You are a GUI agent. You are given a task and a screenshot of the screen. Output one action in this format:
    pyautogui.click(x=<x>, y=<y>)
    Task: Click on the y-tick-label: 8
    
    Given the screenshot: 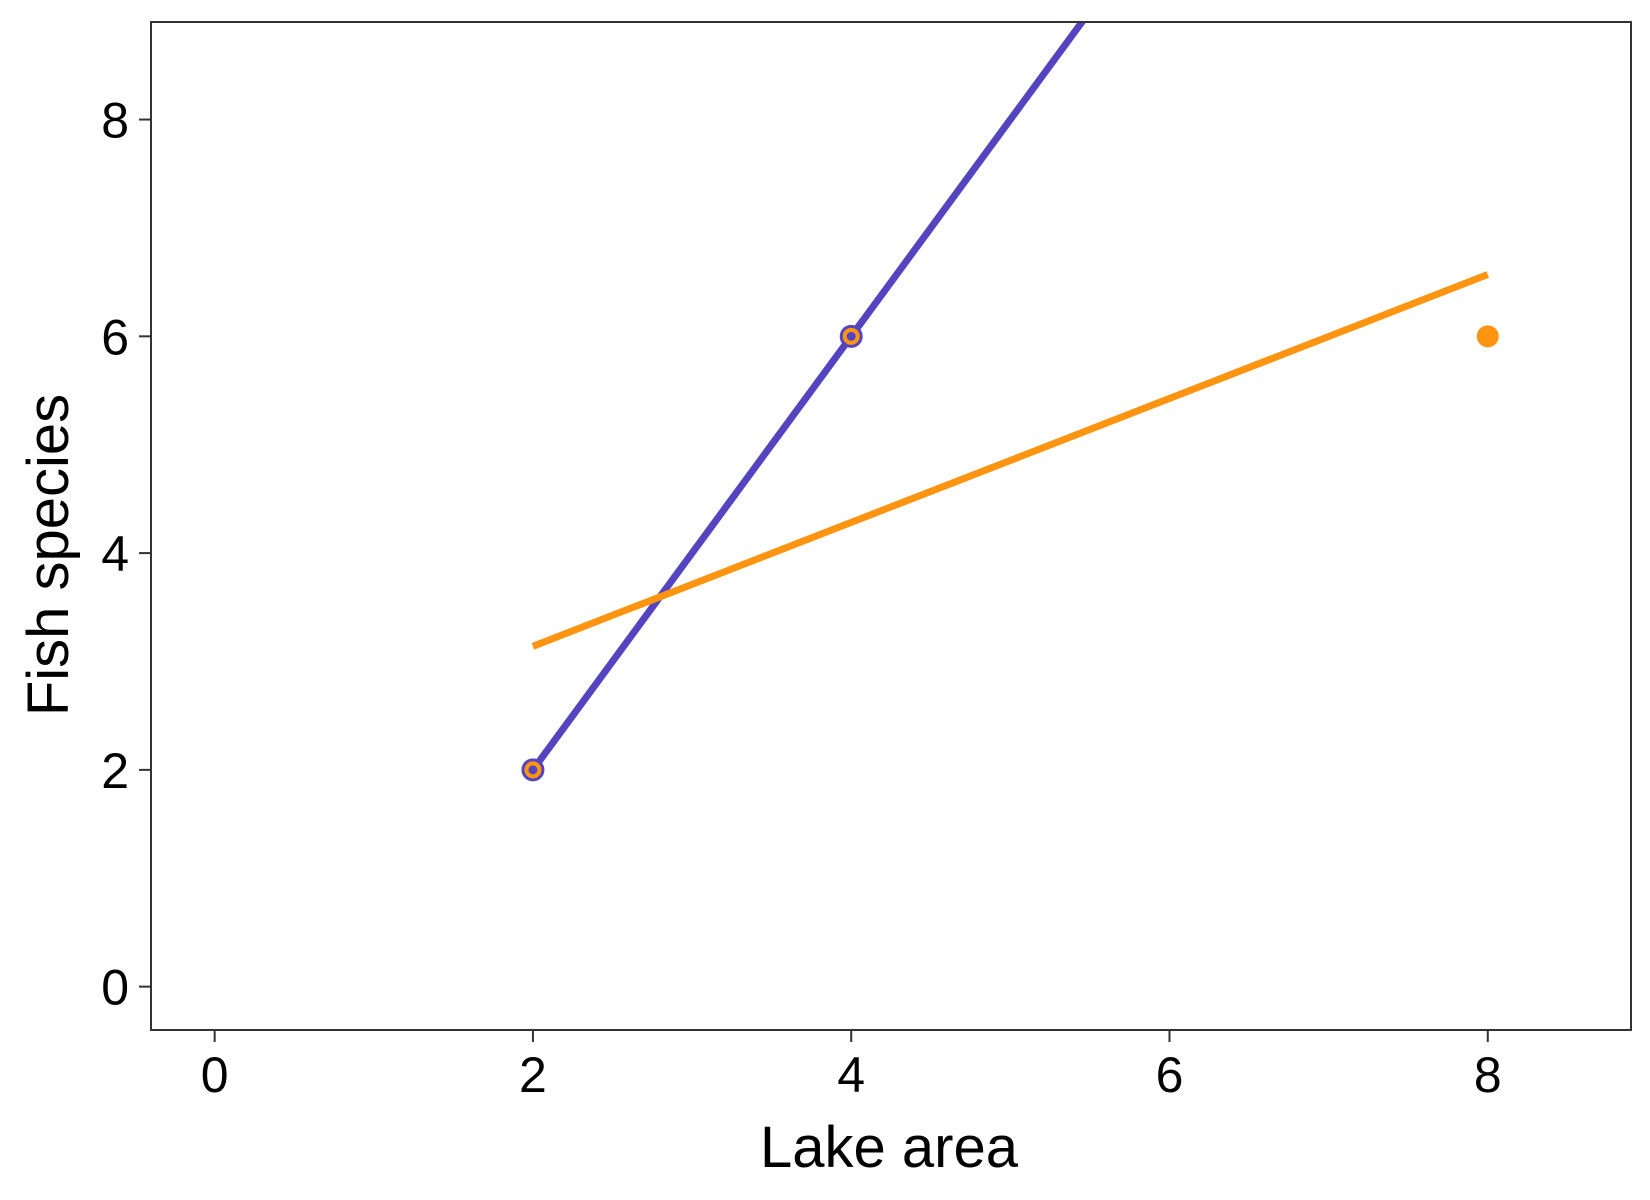 What is the action you would take?
    pyautogui.click(x=115, y=121)
    